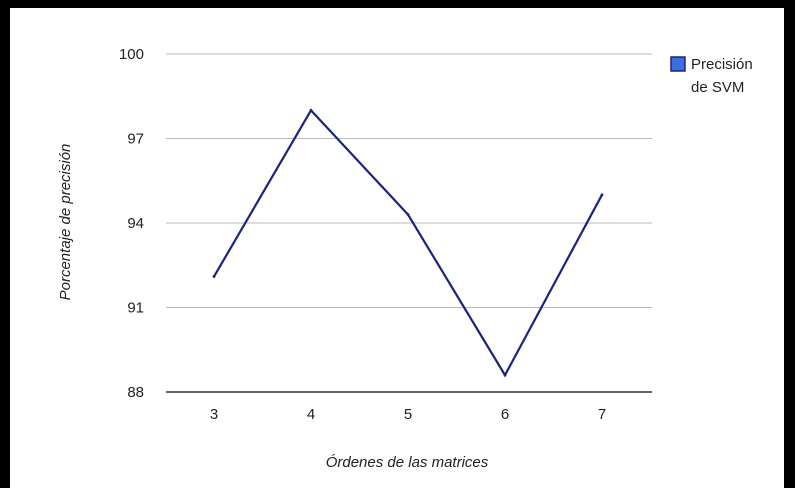 The width and height of the screenshot is (795, 488). Describe the element at coordinates (711, 76) in the screenshot. I see `legend: Precisión de SVM` at that location.